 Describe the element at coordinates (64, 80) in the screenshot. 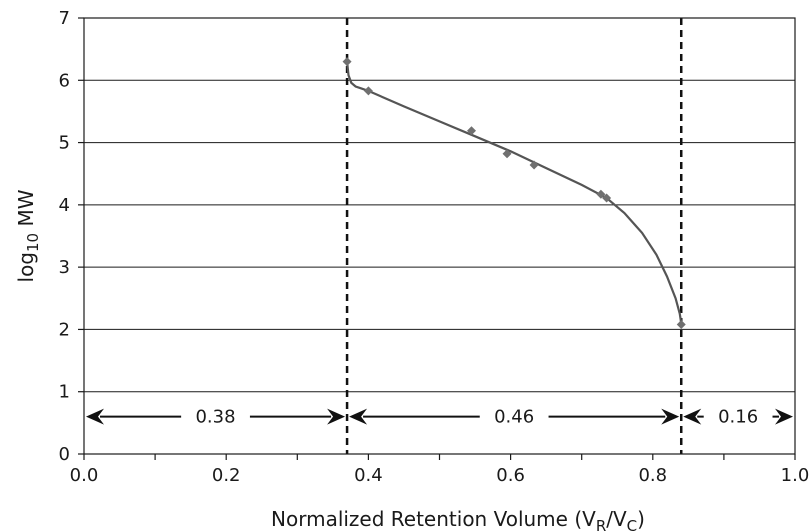

I see `y-tick-label: 6` at that location.